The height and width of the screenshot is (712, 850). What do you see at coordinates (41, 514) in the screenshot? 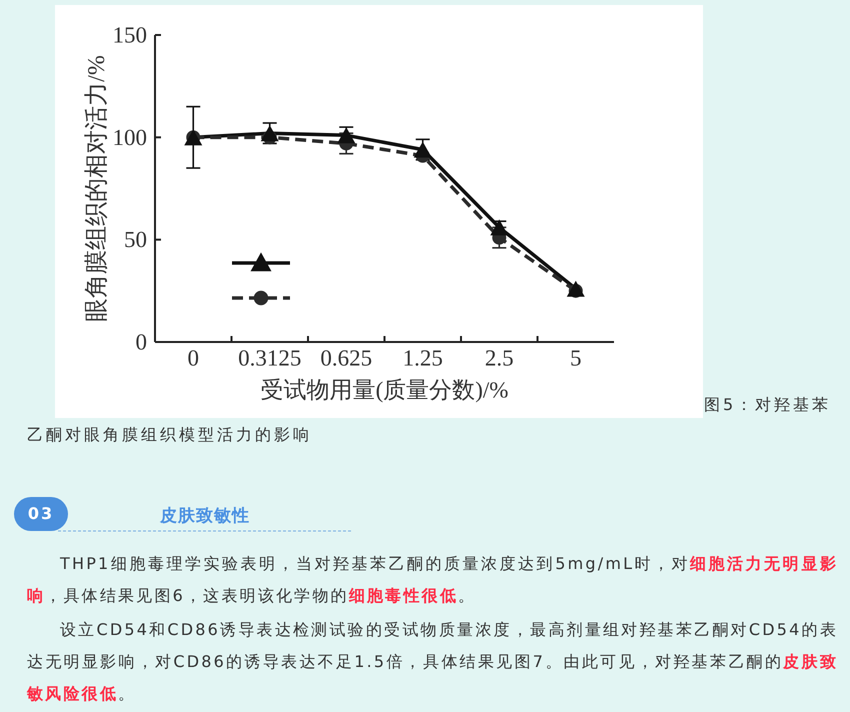
I see `text: 03` at bounding box center [41, 514].